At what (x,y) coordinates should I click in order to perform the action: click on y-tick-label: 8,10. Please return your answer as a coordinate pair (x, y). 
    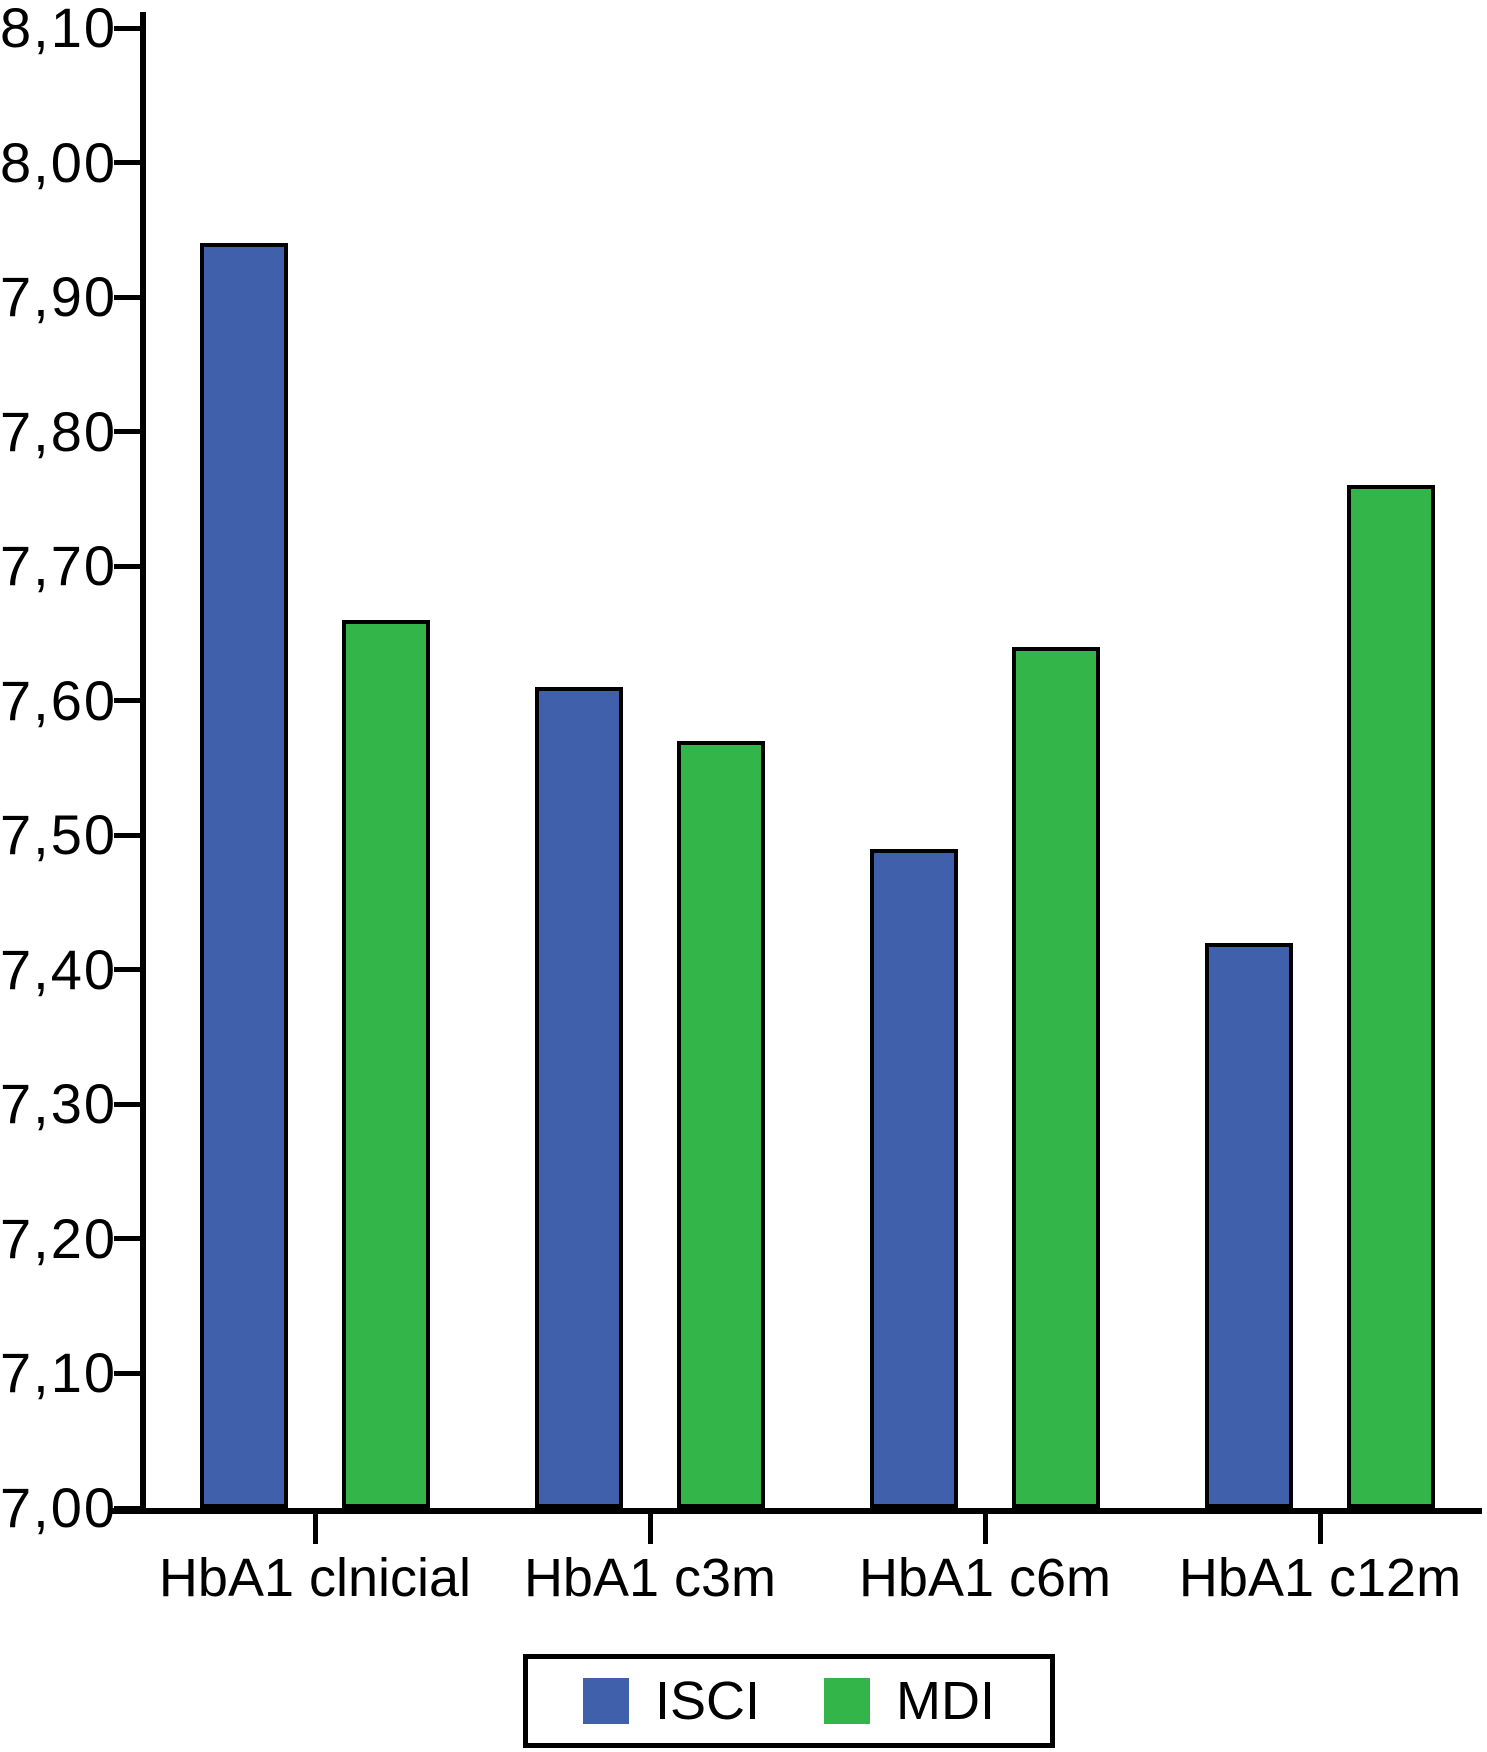
    Looking at the image, I should click on (58, 29).